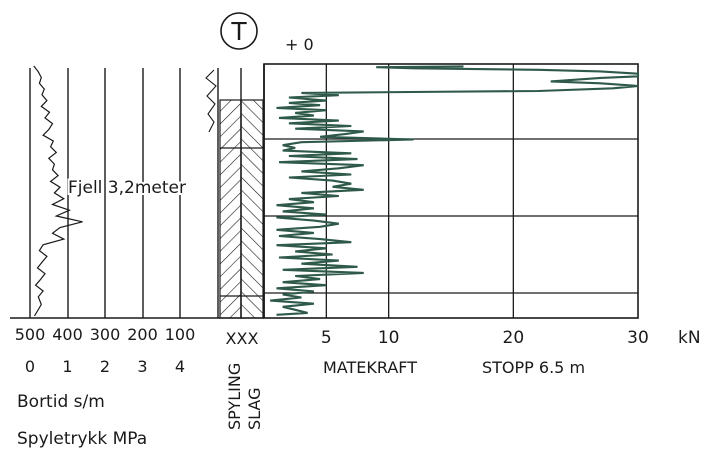 This screenshot has width=717, height=453. I want to click on spyletrykk-tick-labels: 0 1 2 3 4, so click(105, 366).